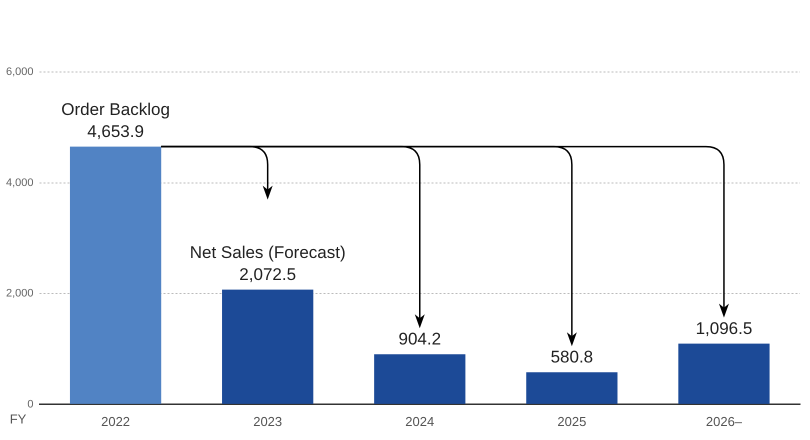  What do you see at coordinates (115, 109) in the screenshot?
I see `annotation: Order Backlog` at bounding box center [115, 109].